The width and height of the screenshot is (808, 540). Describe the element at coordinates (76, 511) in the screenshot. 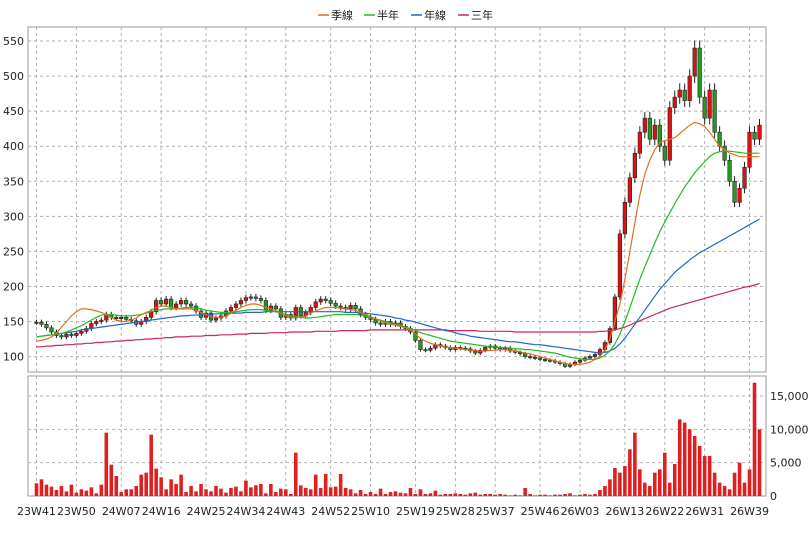

I see `x-tick-label: 23W50` at that location.